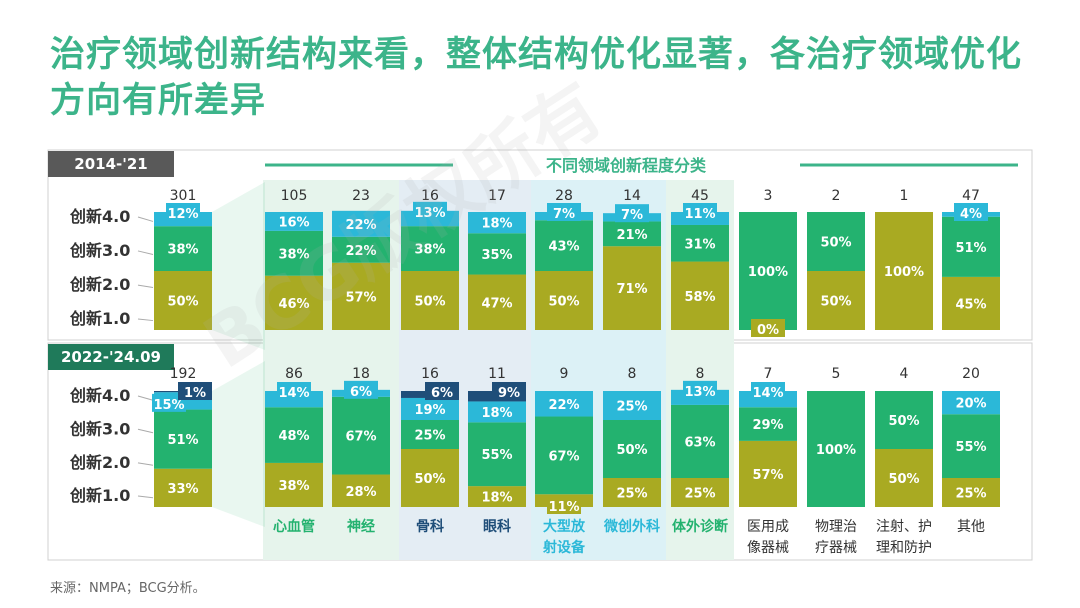 The image size is (1080, 608). Describe the element at coordinates (536, 78) in the screenshot. I see `page-title: 治疗领域创新结构来看，整体结构优化显著，各治疗领域优化方向有所差异` at that location.